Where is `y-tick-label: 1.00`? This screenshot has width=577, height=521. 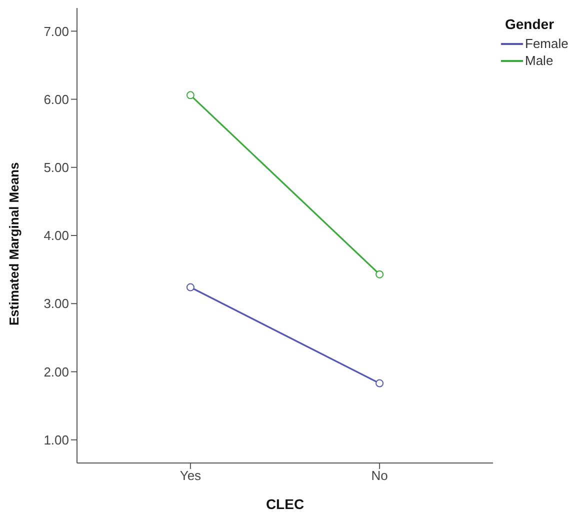 y-tick-label: 1.00 is located at coordinates (56, 440).